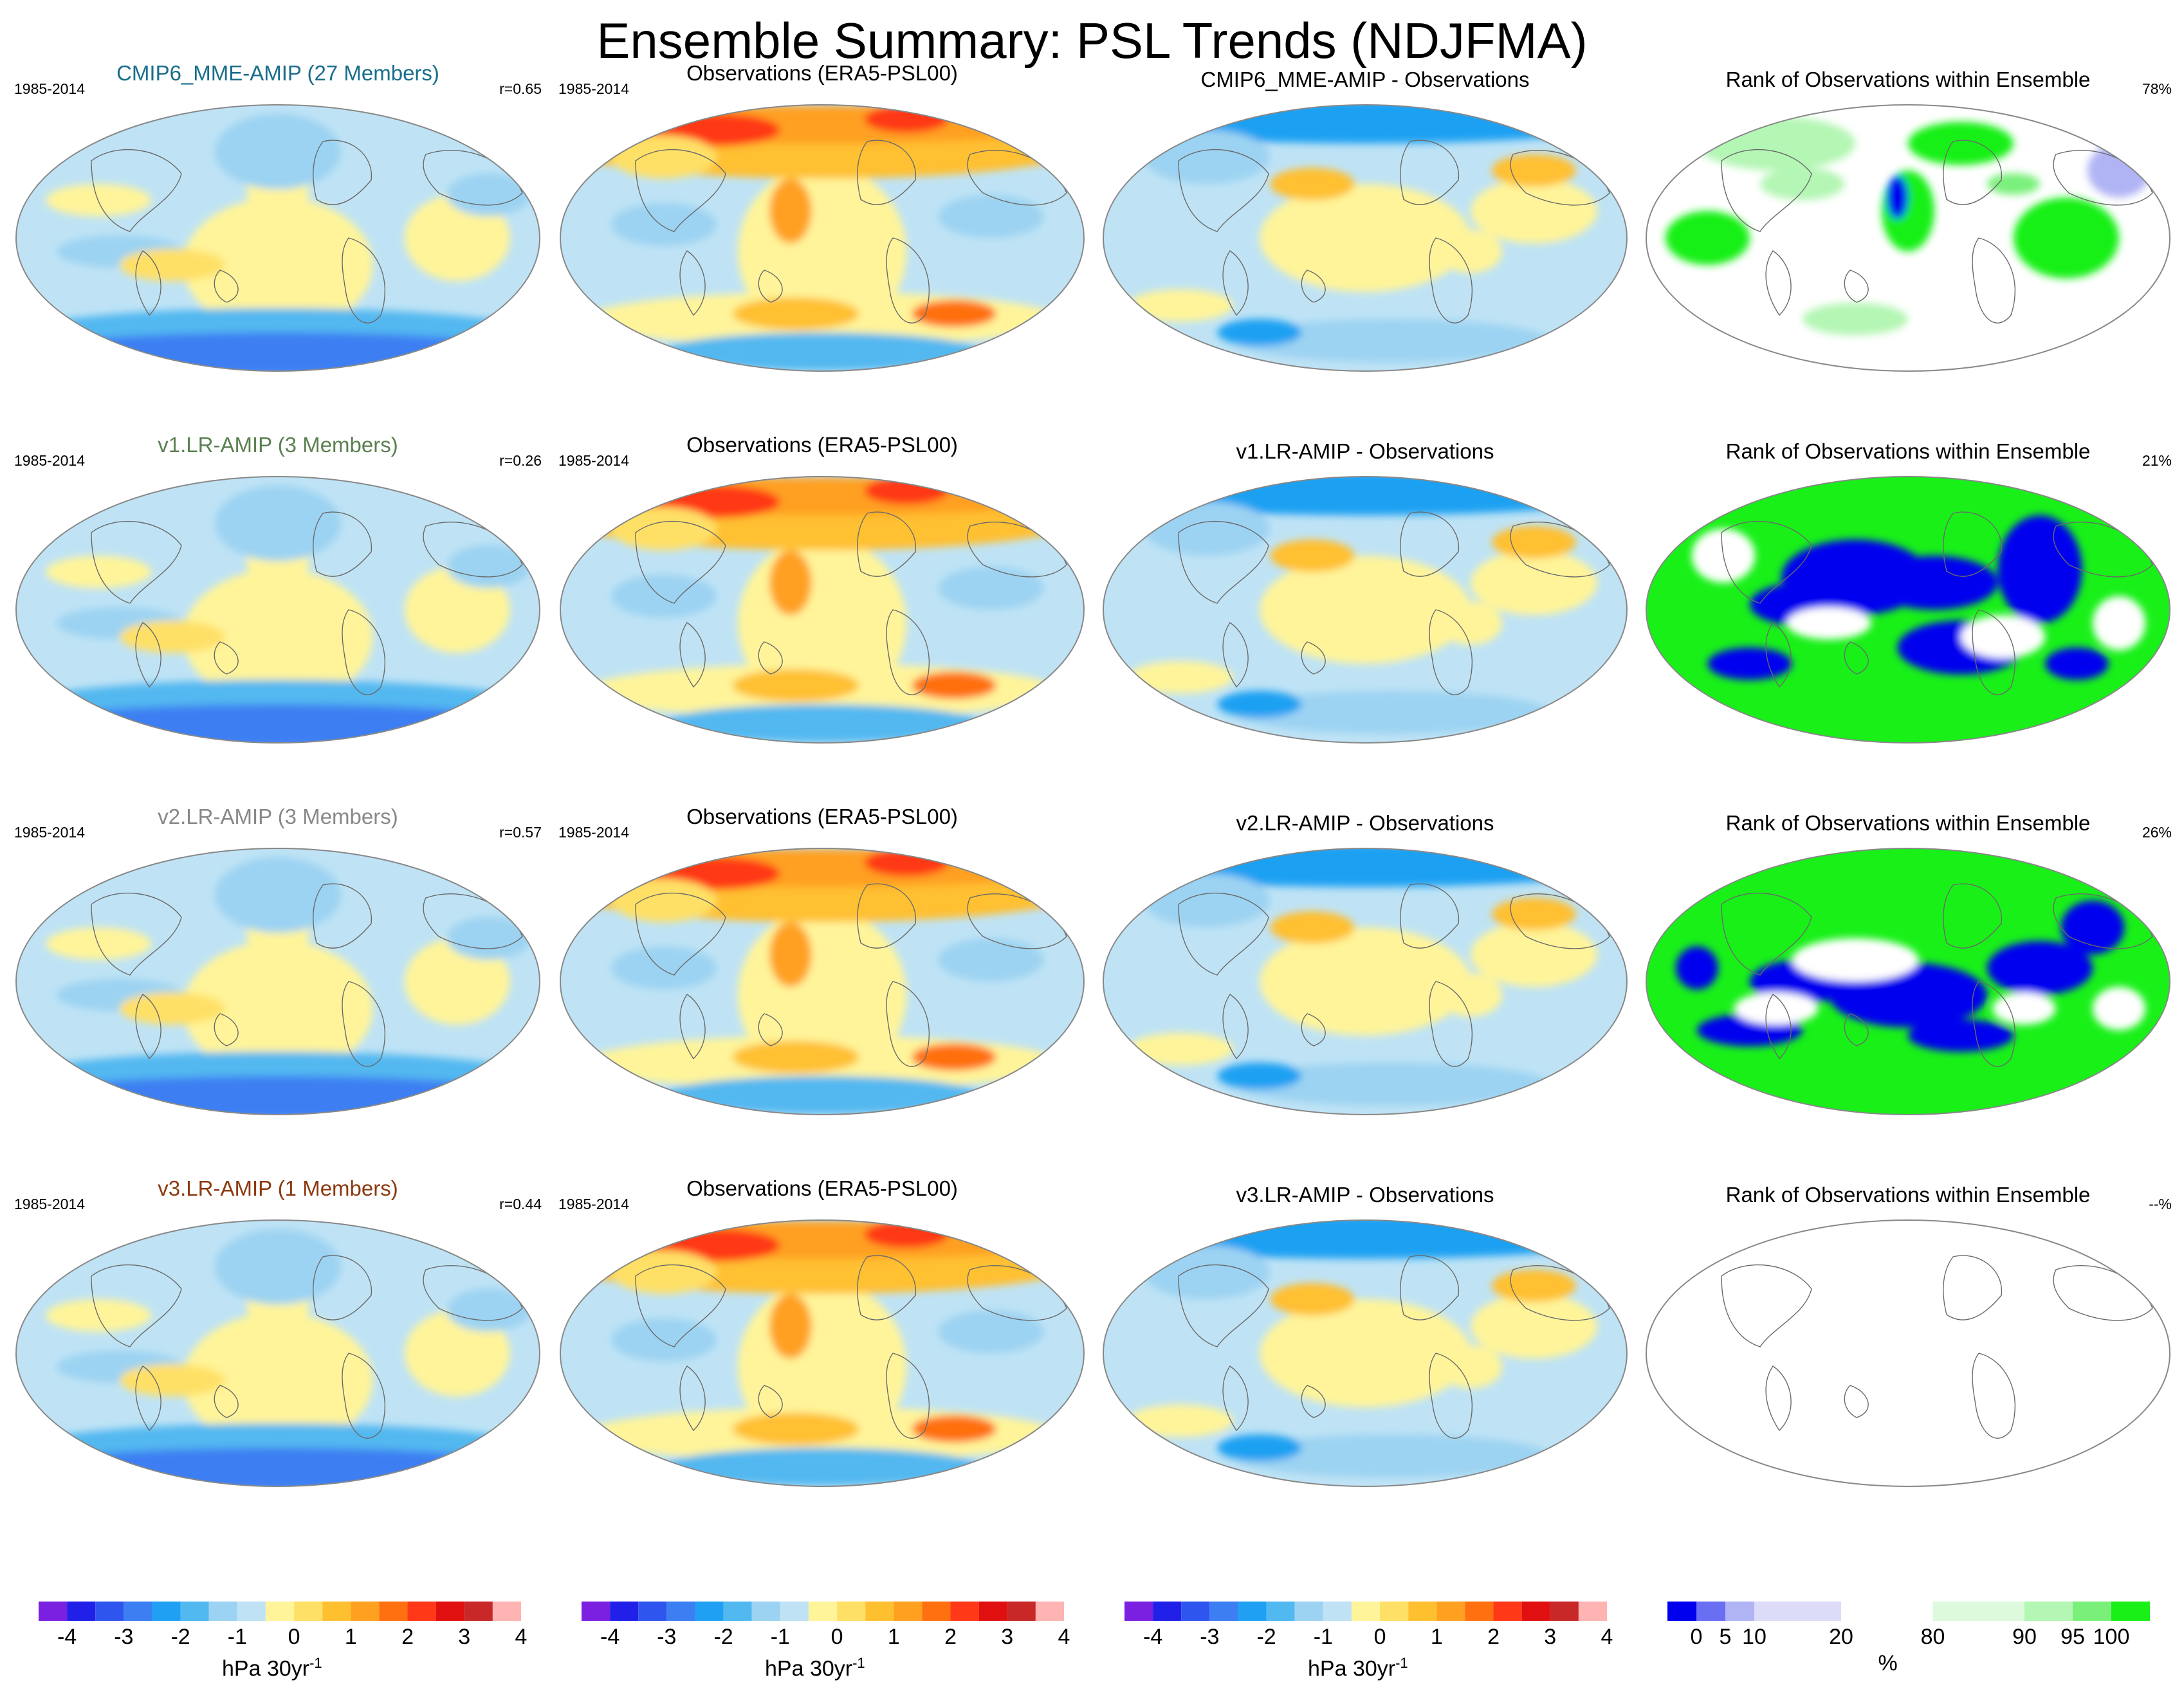 The width and height of the screenshot is (2184, 1698). Describe the element at coordinates (2157, 88) in the screenshot. I see `rank-percent: 78%` at that location.